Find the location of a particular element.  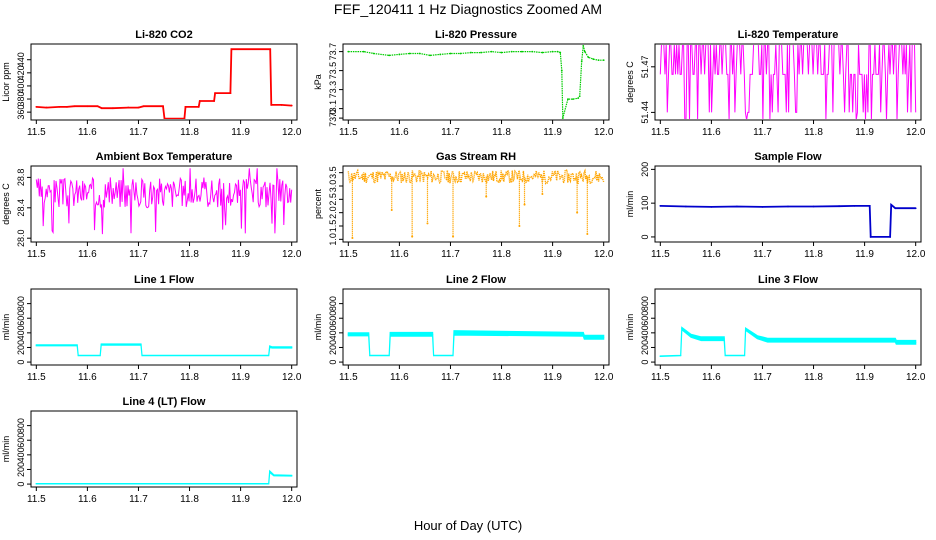

y-tick-label: 380 is located at coordinates (21, 99).